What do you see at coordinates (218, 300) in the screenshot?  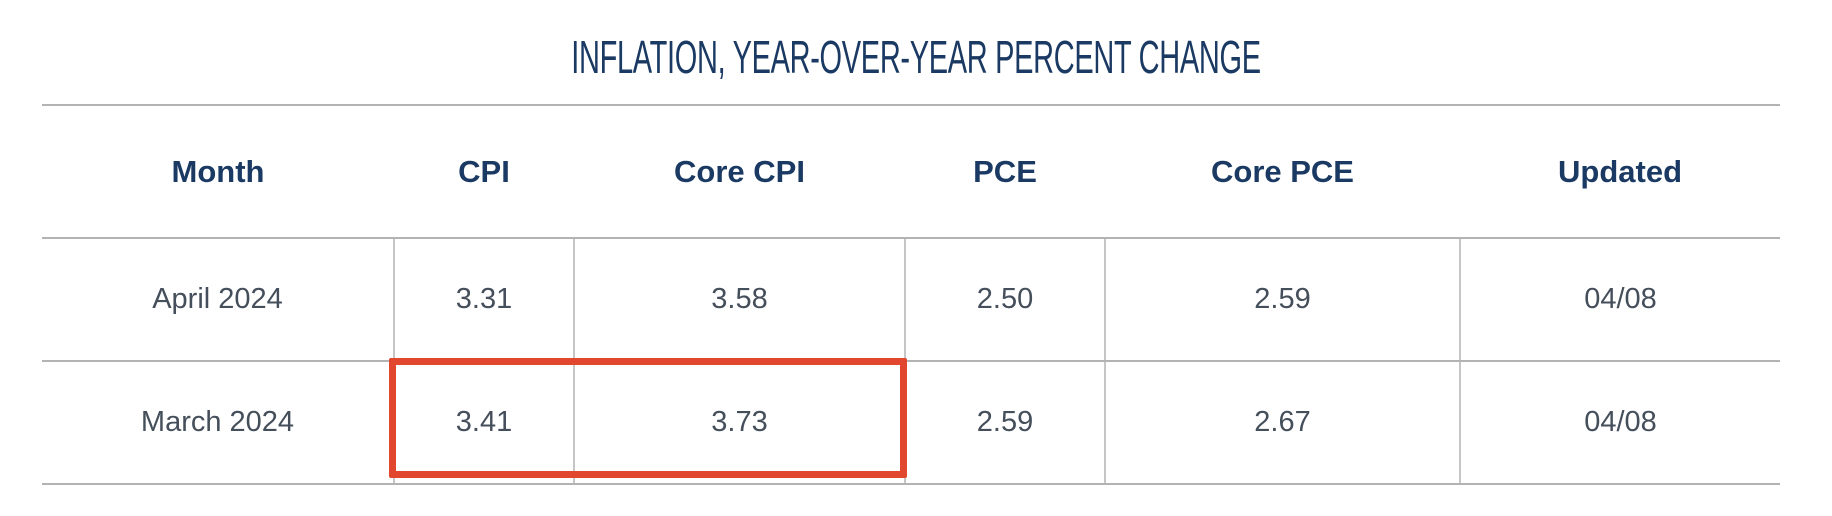 I see `month-cell: April 2024` at bounding box center [218, 300].